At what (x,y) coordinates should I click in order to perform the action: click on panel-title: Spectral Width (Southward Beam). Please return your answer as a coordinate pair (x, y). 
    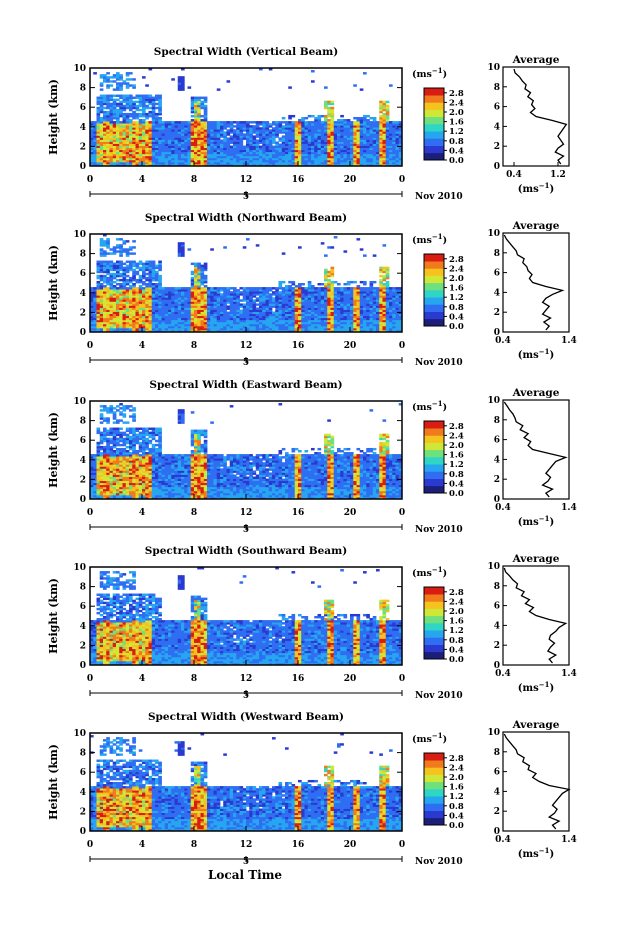
    Looking at the image, I should click on (246, 551).